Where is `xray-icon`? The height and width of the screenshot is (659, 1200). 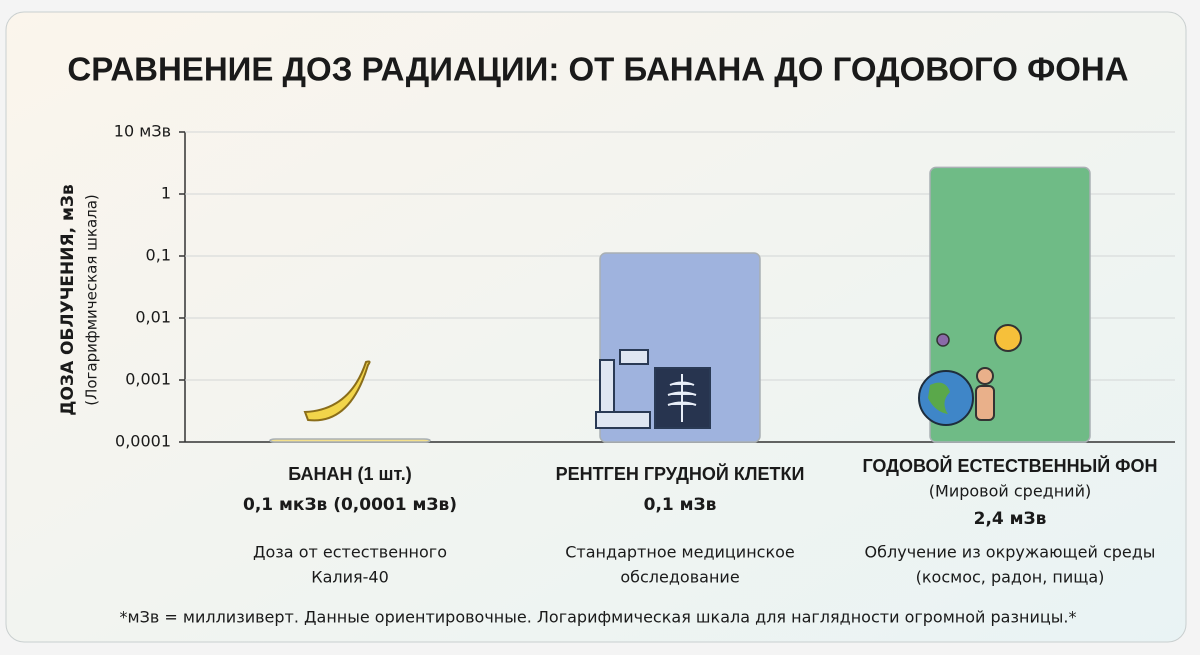 xray-icon is located at coordinates (653, 389).